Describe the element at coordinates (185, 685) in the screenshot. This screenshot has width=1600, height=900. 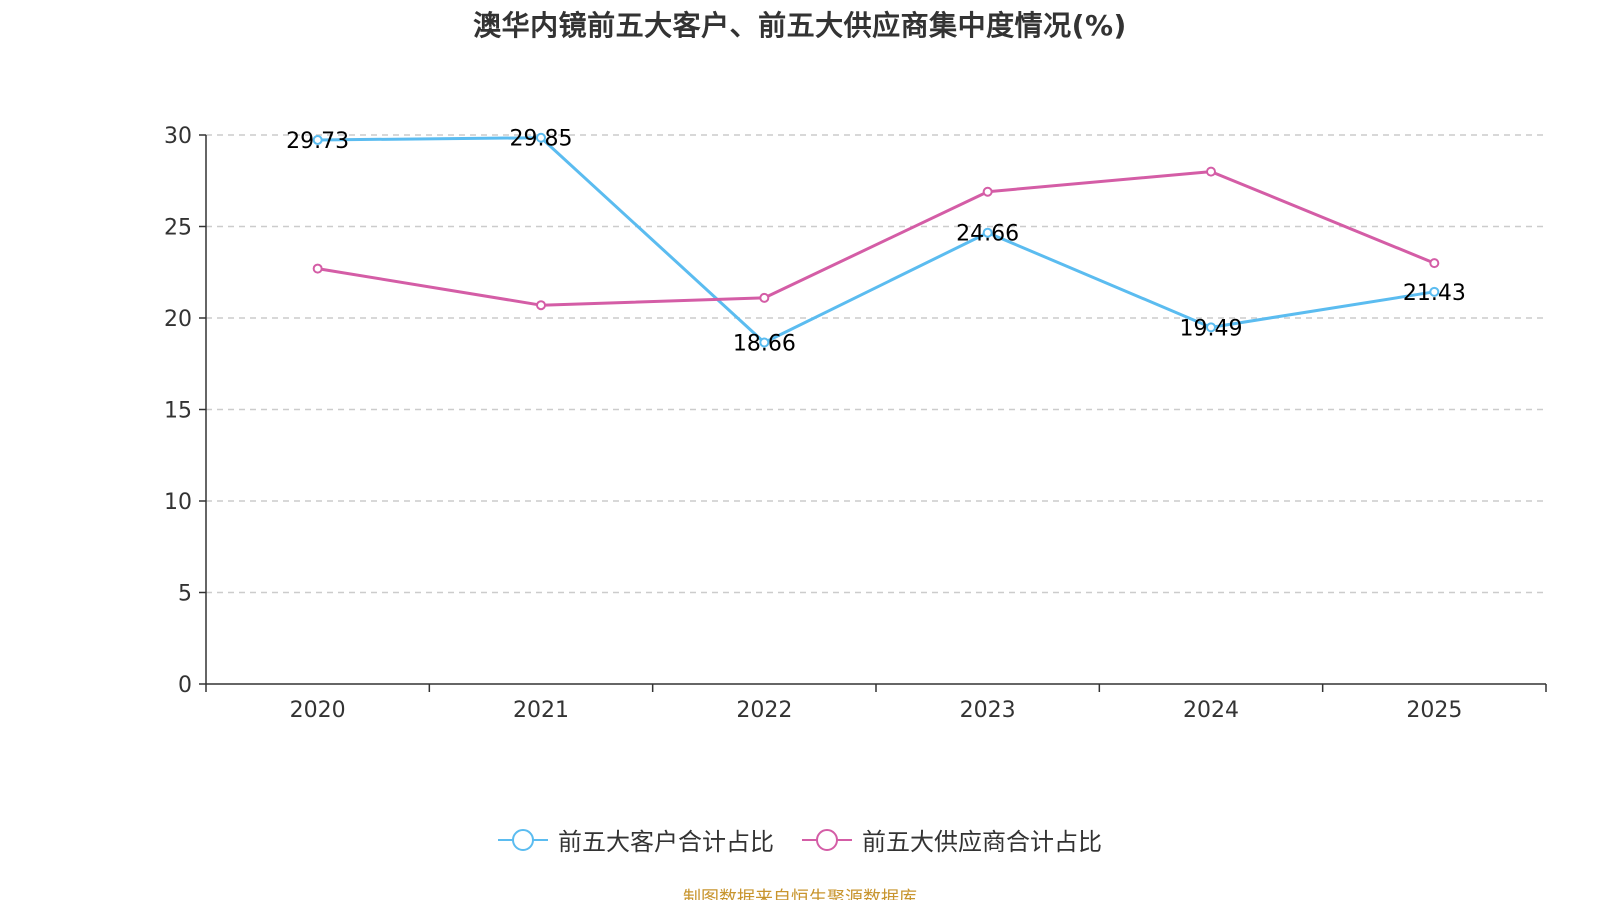
I see `y-tick-label-0: 0` at that location.